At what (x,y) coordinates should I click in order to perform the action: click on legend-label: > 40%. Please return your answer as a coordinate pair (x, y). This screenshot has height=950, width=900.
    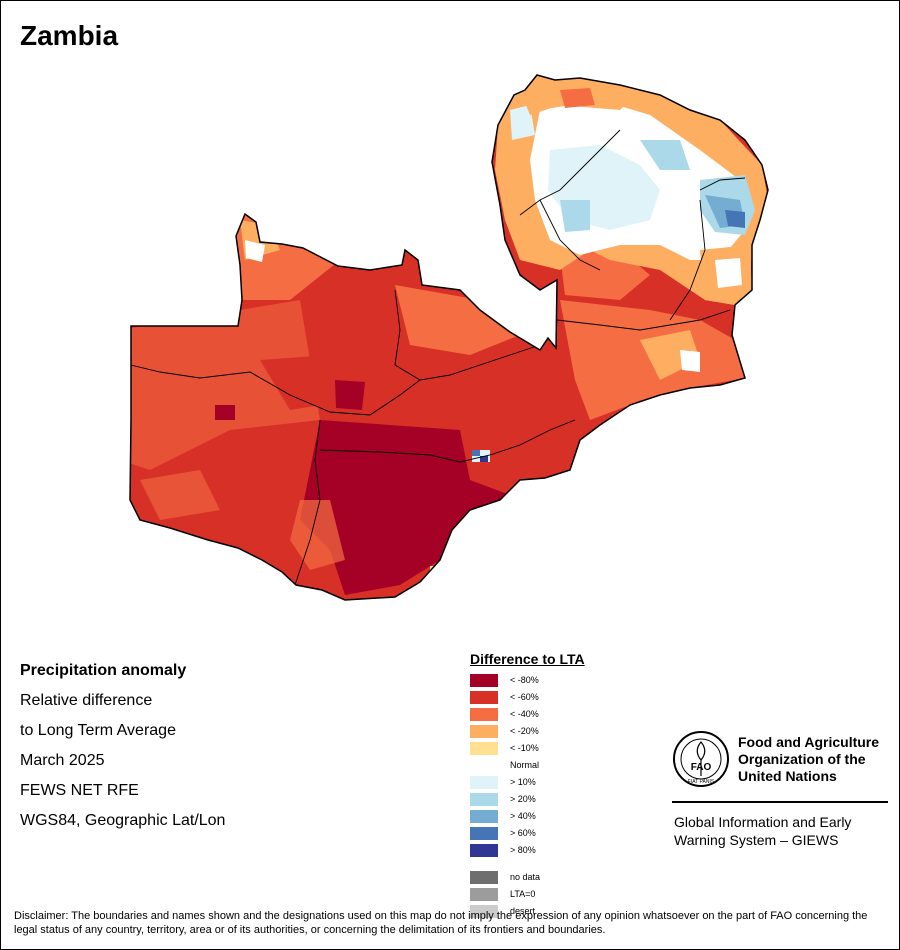
    Looking at the image, I should click on (523, 816).